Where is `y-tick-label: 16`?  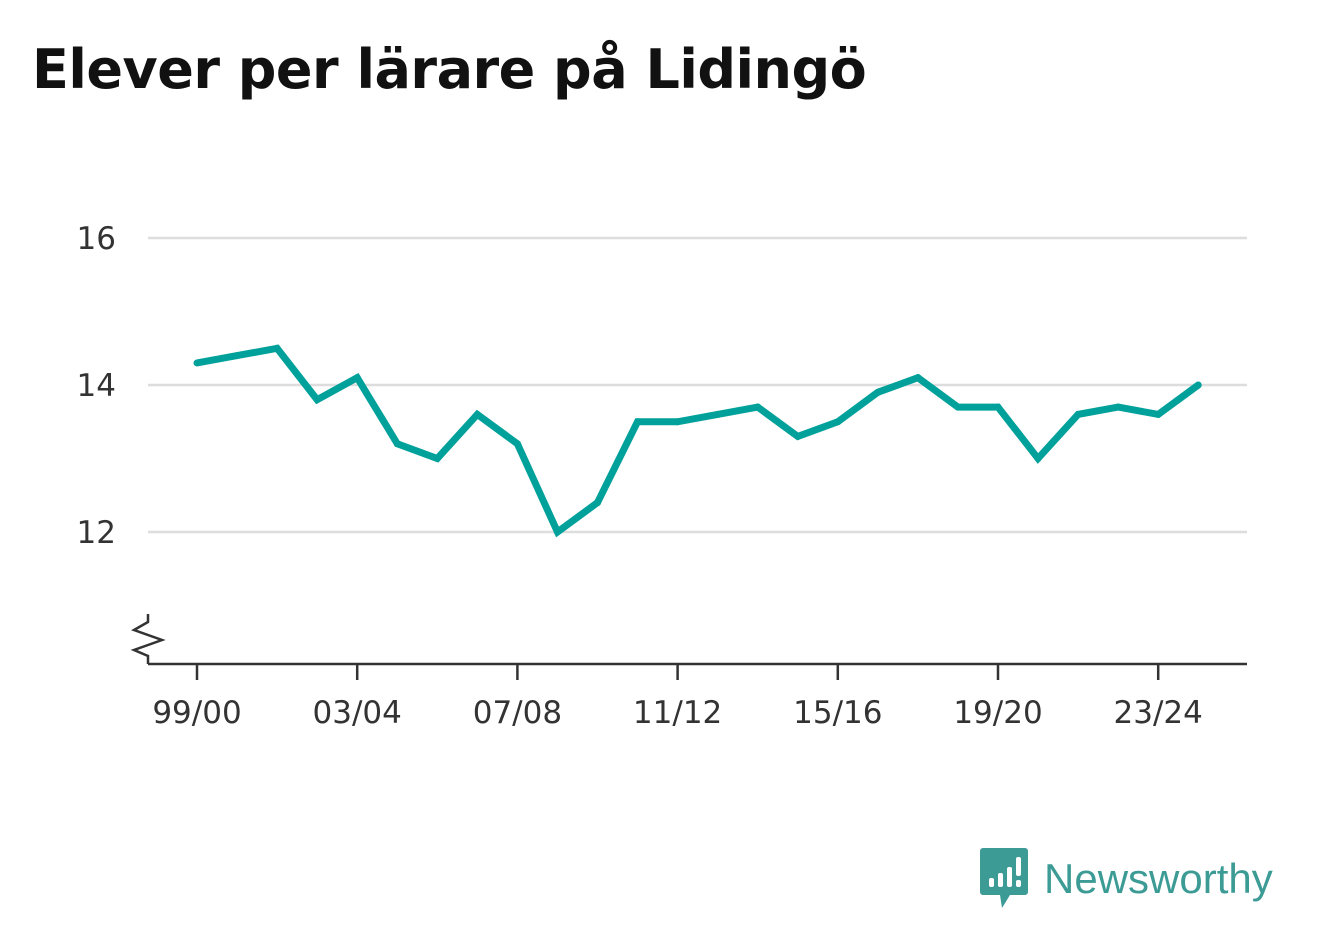
y-tick-label: 16 is located at coordinates (96, 239).